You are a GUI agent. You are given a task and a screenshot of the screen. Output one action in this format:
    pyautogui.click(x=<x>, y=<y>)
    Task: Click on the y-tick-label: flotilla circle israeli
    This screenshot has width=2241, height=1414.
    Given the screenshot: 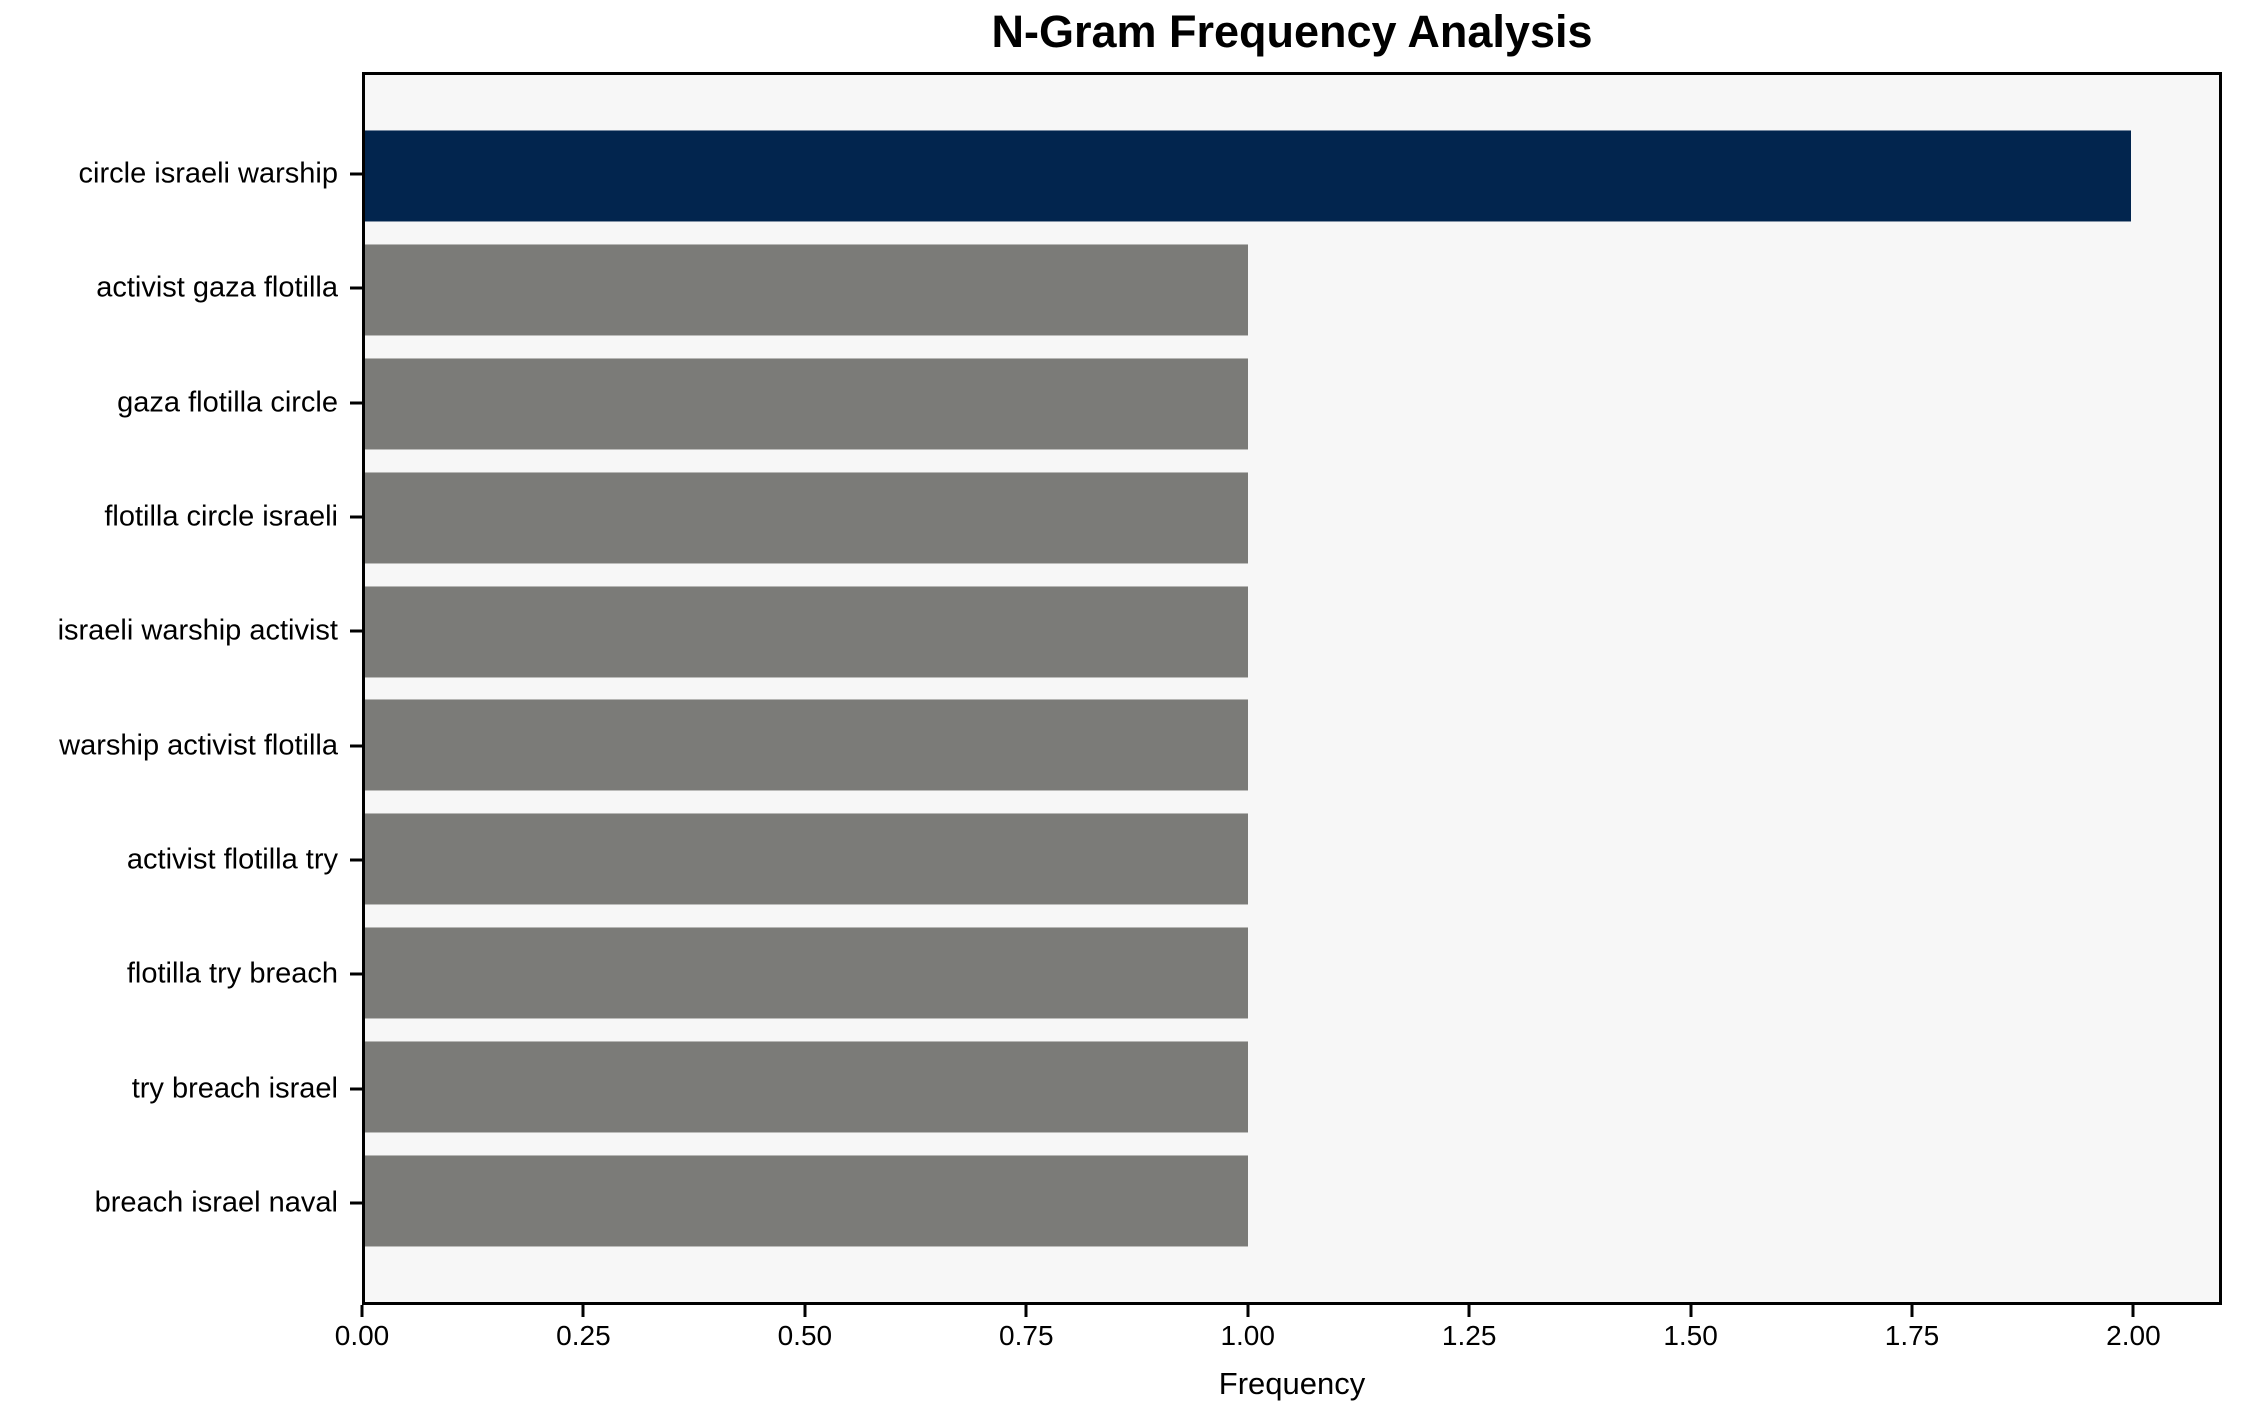 What is the action you would take?
    pyautogui.click(x=221, y=516)
    